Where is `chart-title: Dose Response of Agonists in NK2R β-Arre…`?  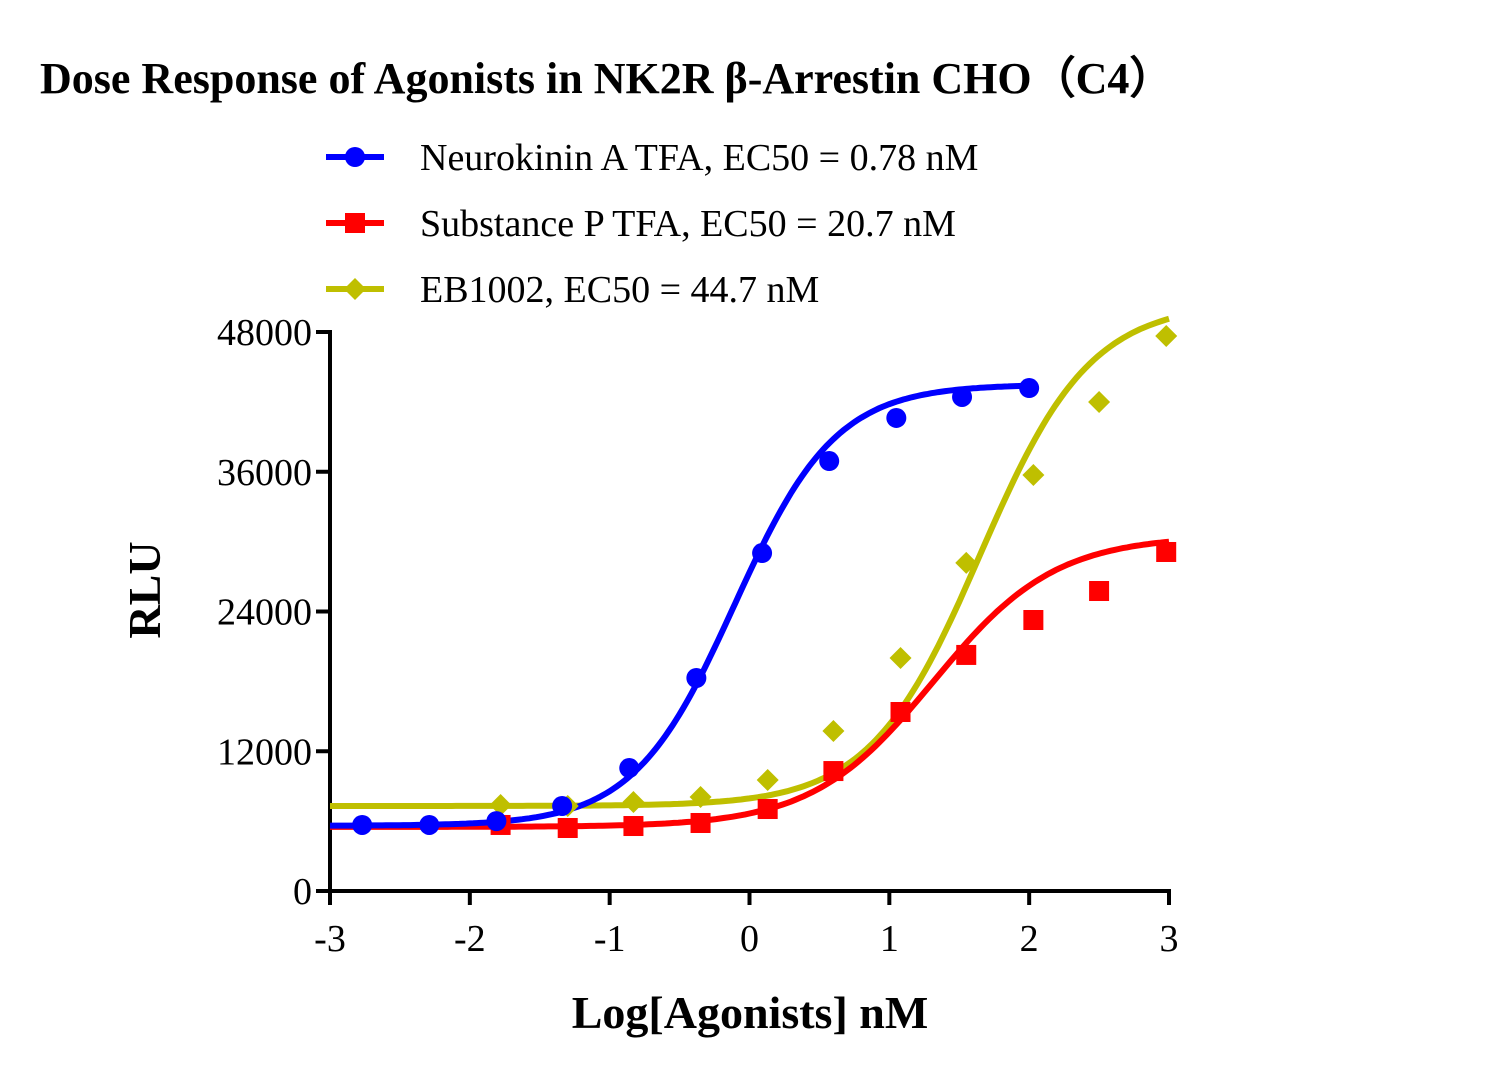 chart-title: Dose Response of Agonists in NK2R β-Arre… is located at coordinates (607, 78).